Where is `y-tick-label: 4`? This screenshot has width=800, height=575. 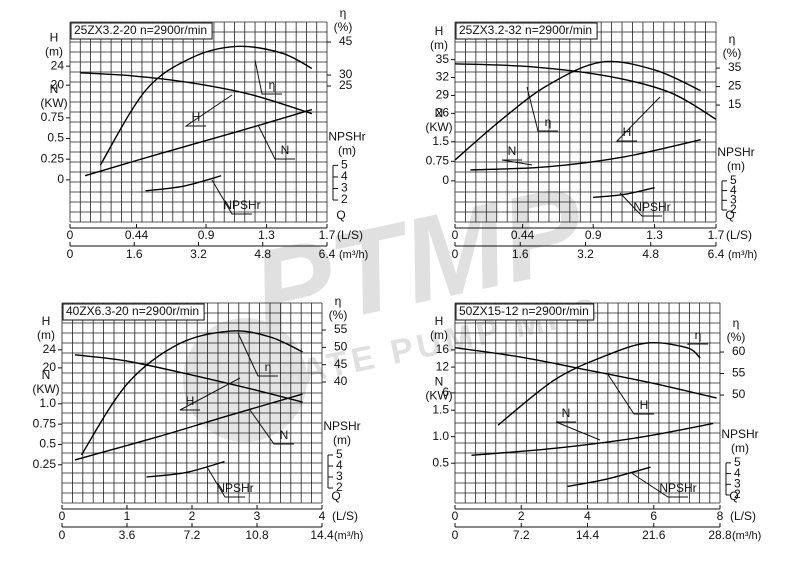
y-tick-label: 4 is located at coordinates (344, 176).